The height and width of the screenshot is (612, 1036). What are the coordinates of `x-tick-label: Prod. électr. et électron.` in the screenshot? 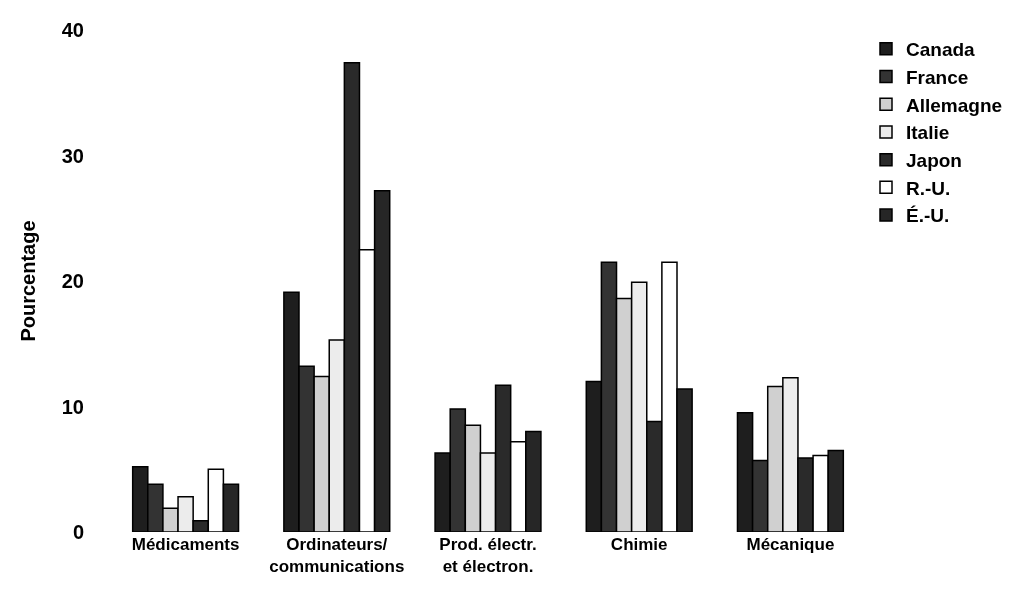 It's located at (488, 556).